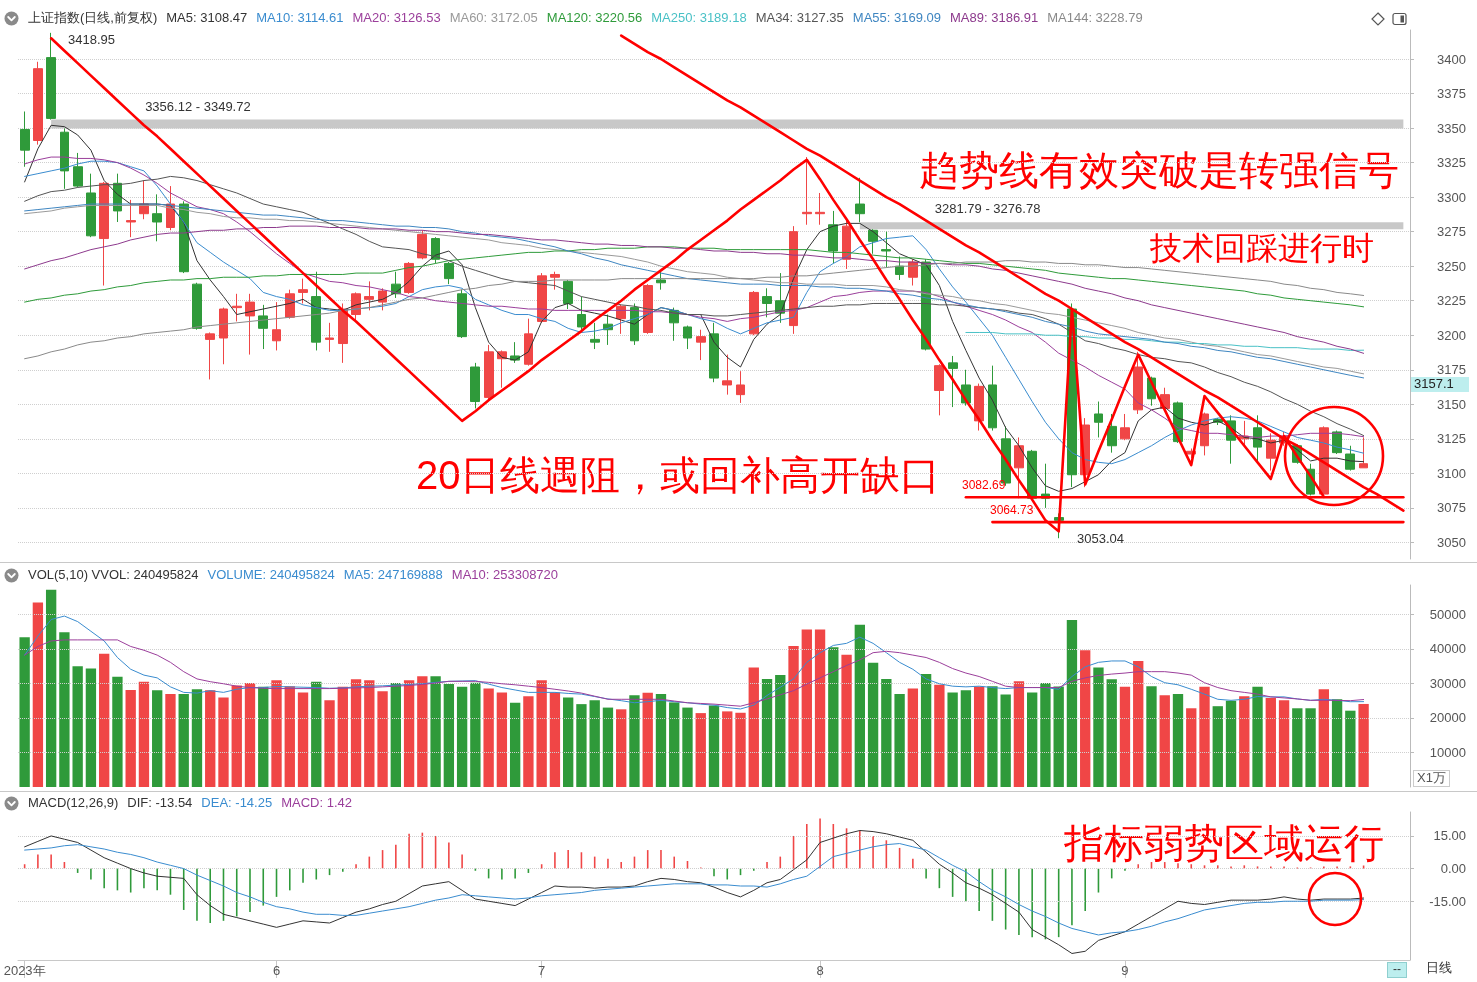 This screenshot has height=982, width=1477. What do you see at coordinates (73, 803) in the screenshot?
I see `chart-title: MACD(12,26,9)` at bounding box center [73, 803].